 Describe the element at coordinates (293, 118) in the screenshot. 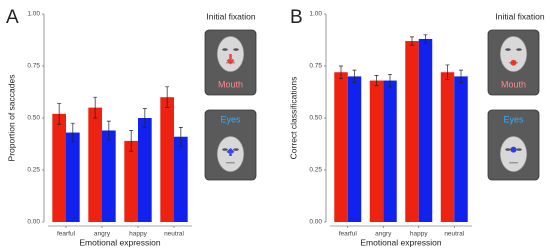

I see `y-axis-label: Correct classifications` at that location.